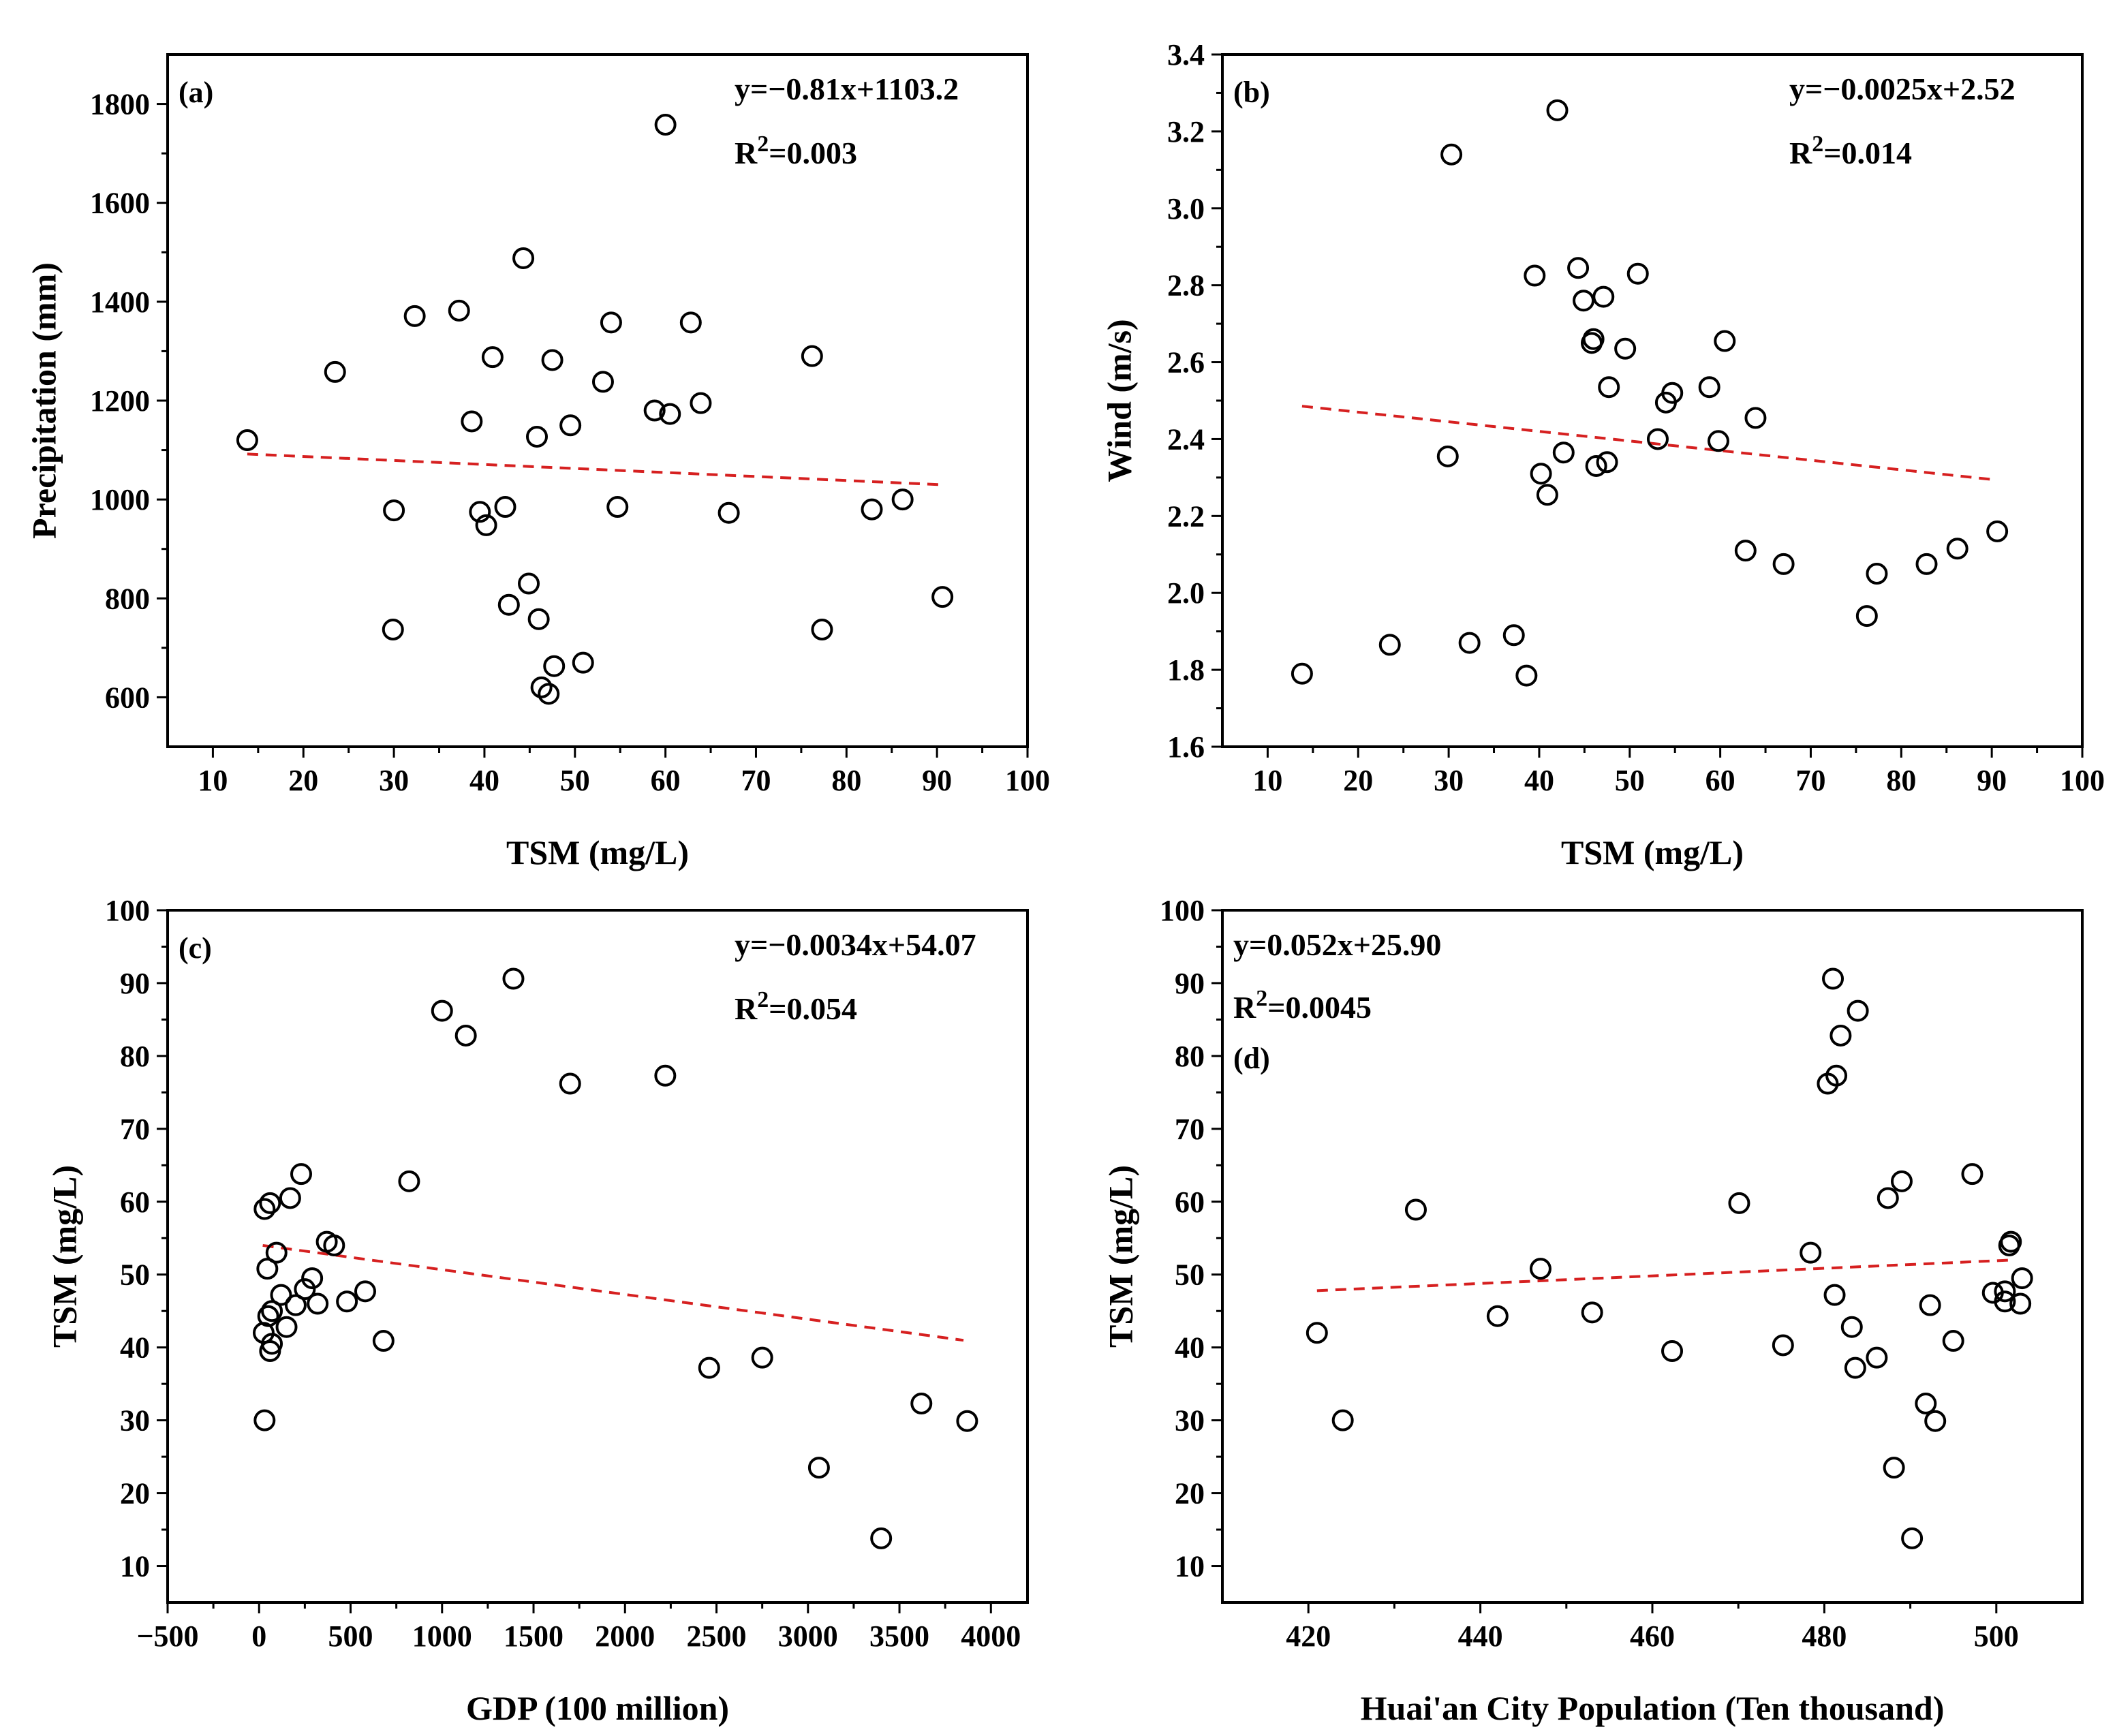 The image size is (2115, 1736). I want to click on panel-c-y-tick-label: 90, so click(135, 983).